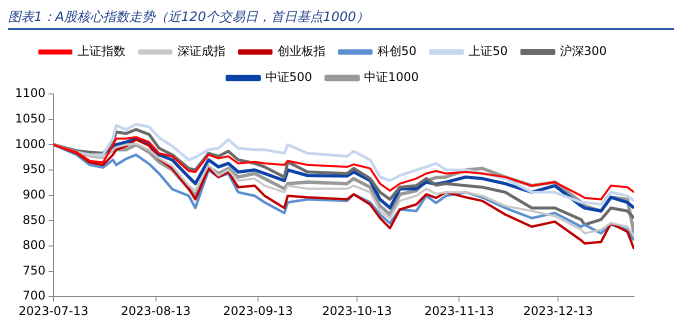 The image size is (682, 327). Describe the element at coordinates (258, 311) in the screenshot. I see `x-tick-label: 2023-09-13` at that location.